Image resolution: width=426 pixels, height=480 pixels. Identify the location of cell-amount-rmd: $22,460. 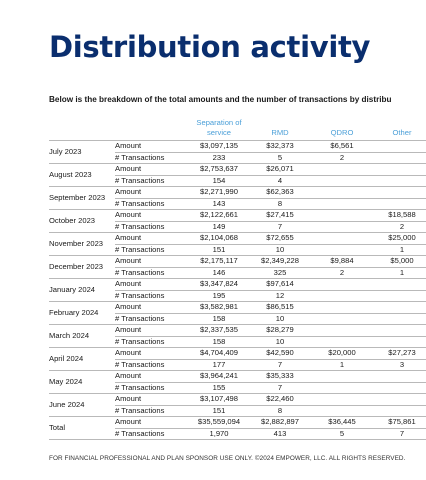
(280, 399).